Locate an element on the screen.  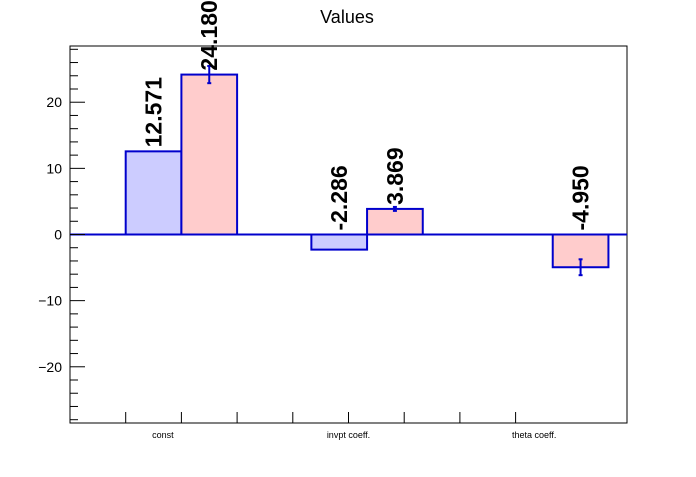
data-label: -4.950 is located at coordinates (581, 197).